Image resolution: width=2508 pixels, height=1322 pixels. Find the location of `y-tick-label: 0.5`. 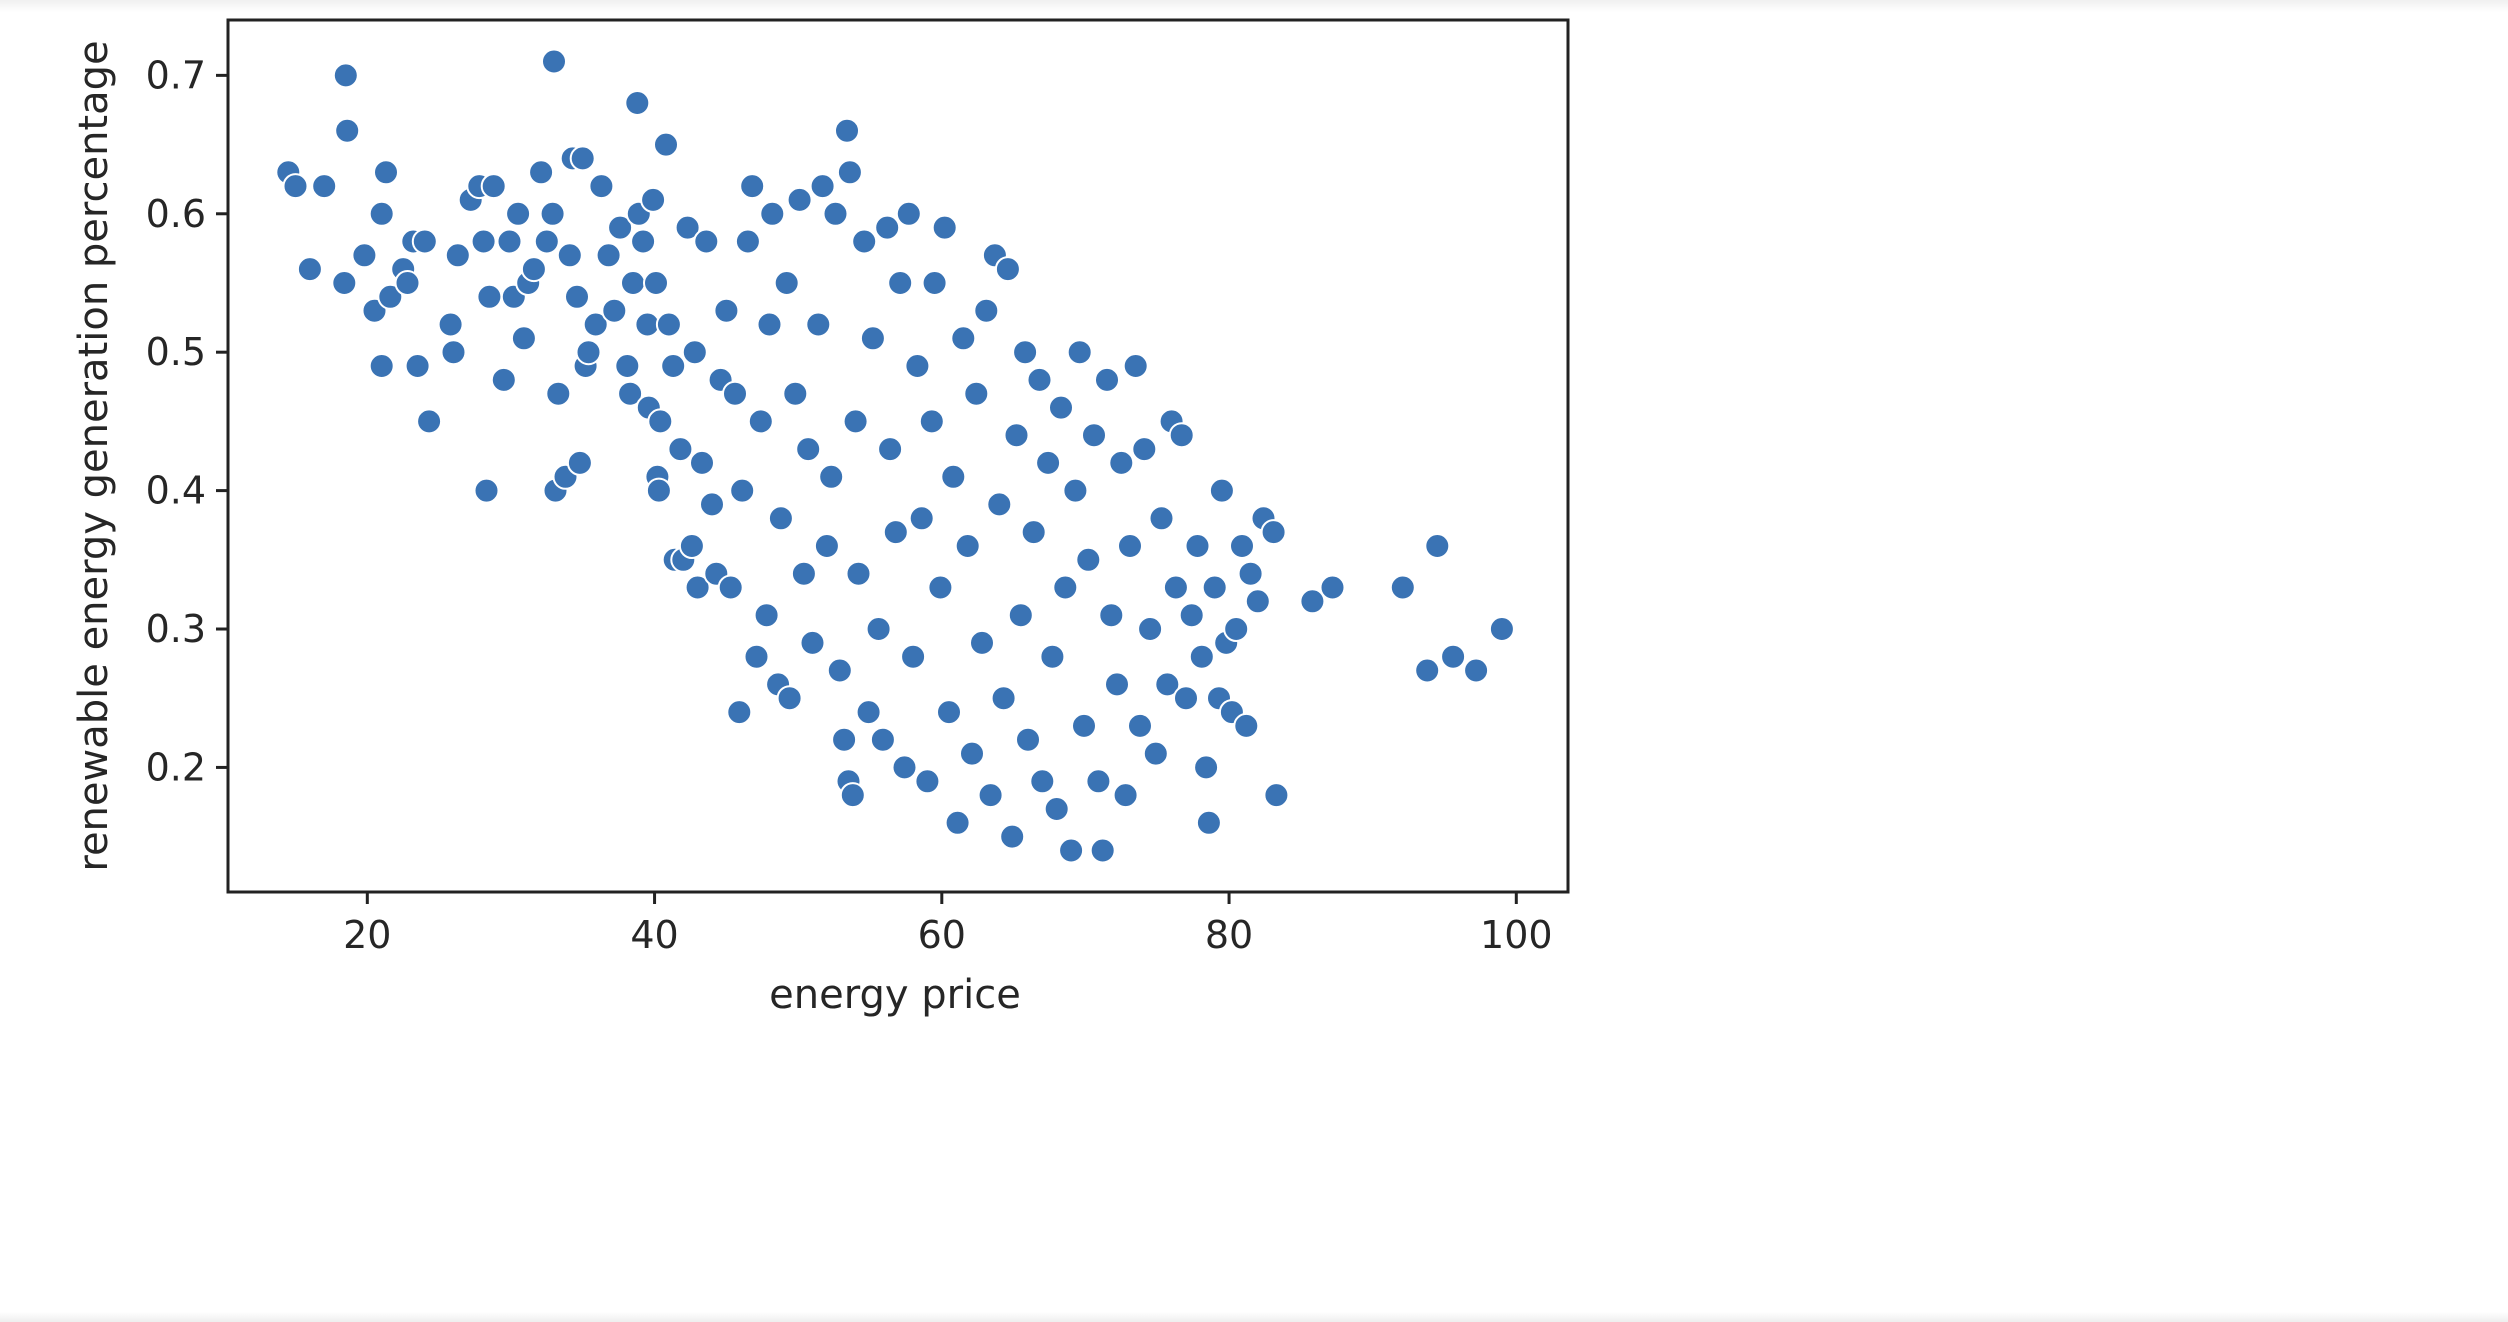

y-tick-label: 0.5 is located at coordinates (176, 352).